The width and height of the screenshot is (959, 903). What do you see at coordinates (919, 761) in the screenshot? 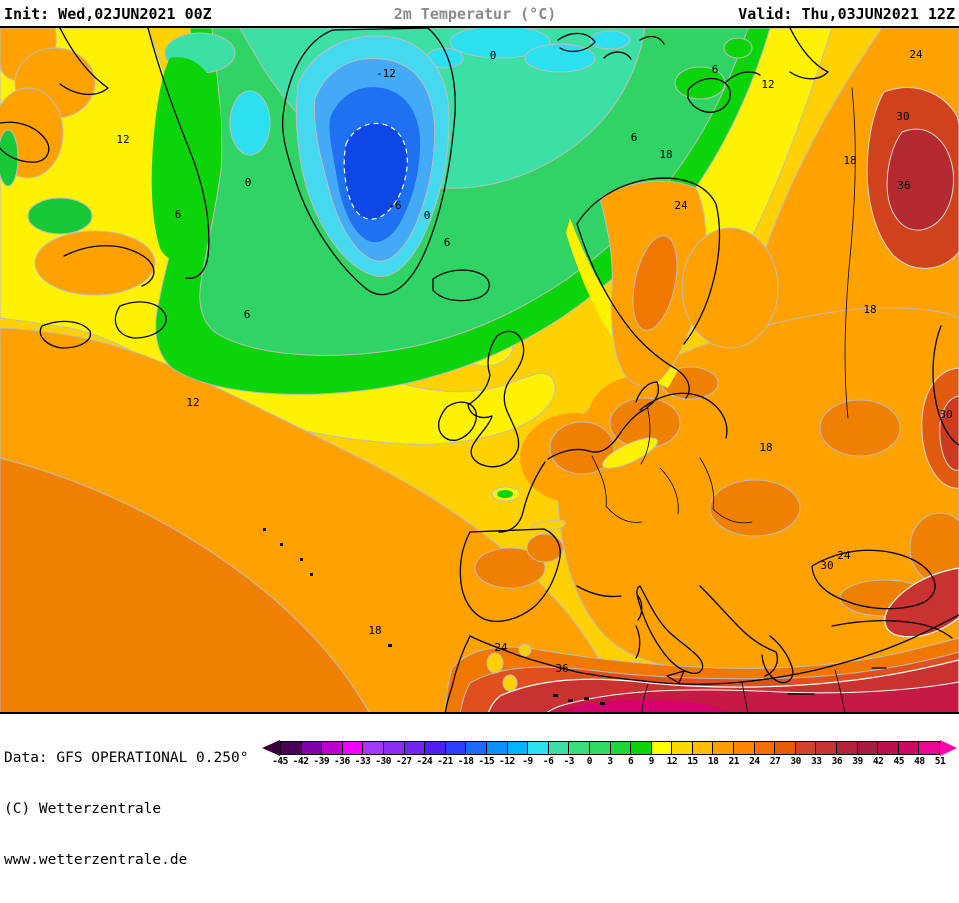
I see `colorbar-tick: 48` at bounding box center [919, 761].